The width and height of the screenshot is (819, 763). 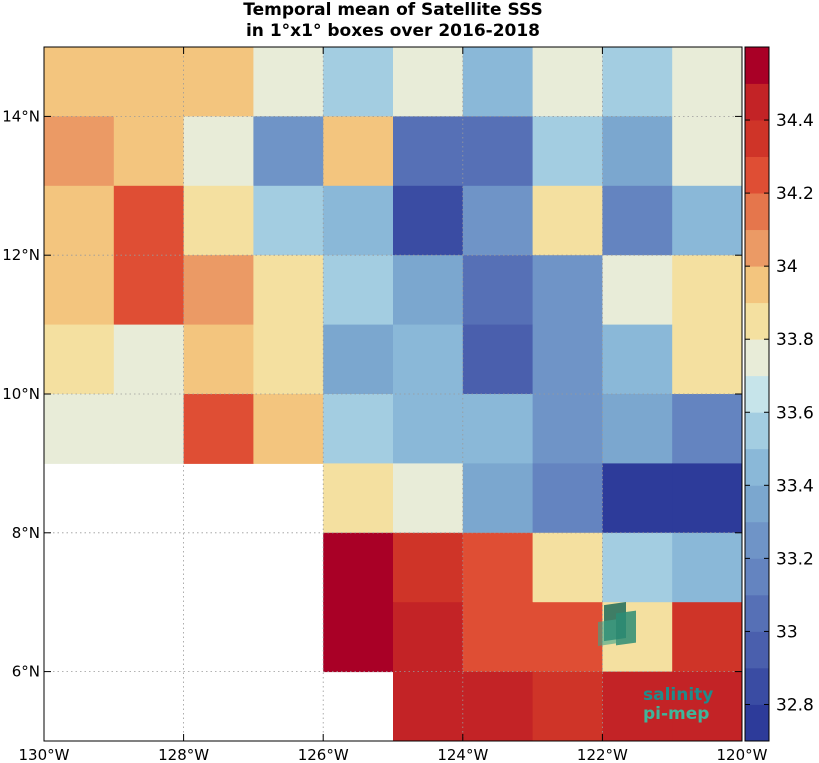 I want to click on y-tick-label: 14°N, so click(x=21, y=116).